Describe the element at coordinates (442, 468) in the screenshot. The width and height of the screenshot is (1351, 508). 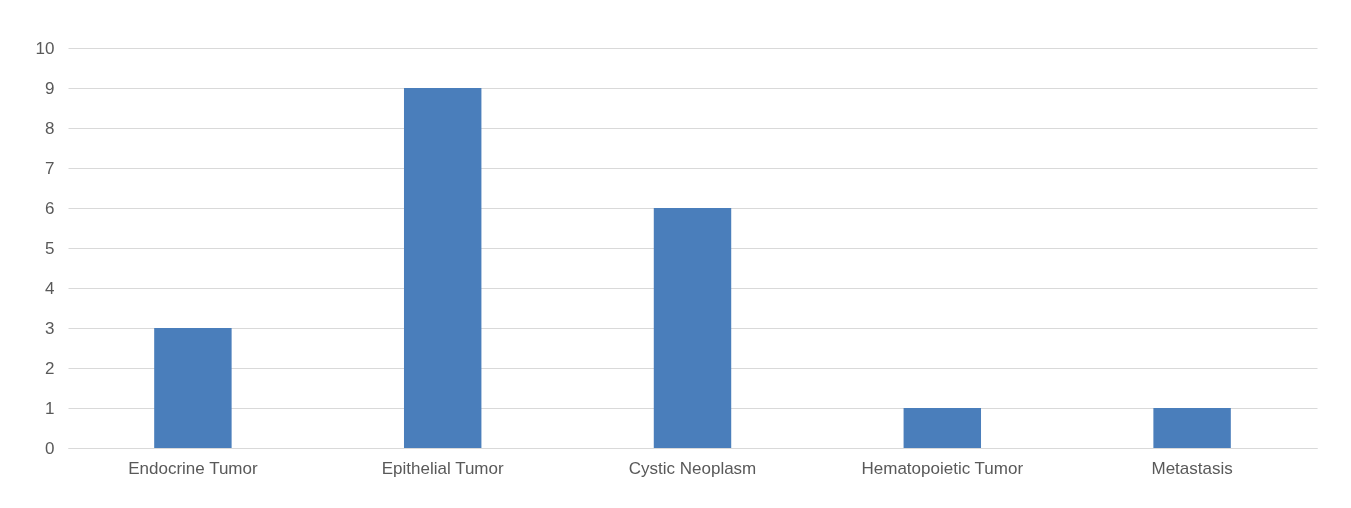
I see `x-tick-label: Epithelial Tumor` at that location.